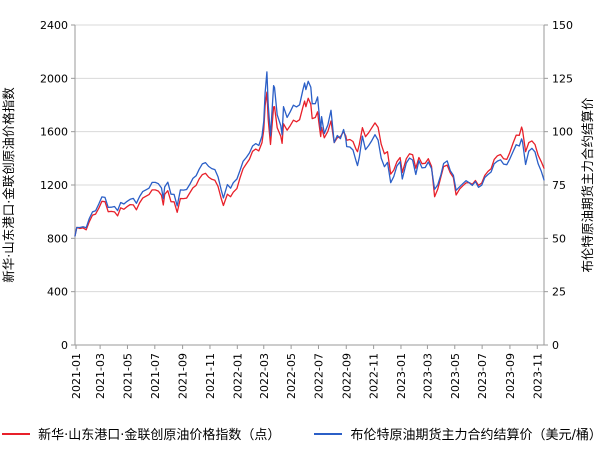 The width and height of the screenshot is (604, 453). What do you see at coordinates (100, 376) in the screenshot?
I see `x-axis-tick-label: 2021-03` at bounding box center [100, 376].